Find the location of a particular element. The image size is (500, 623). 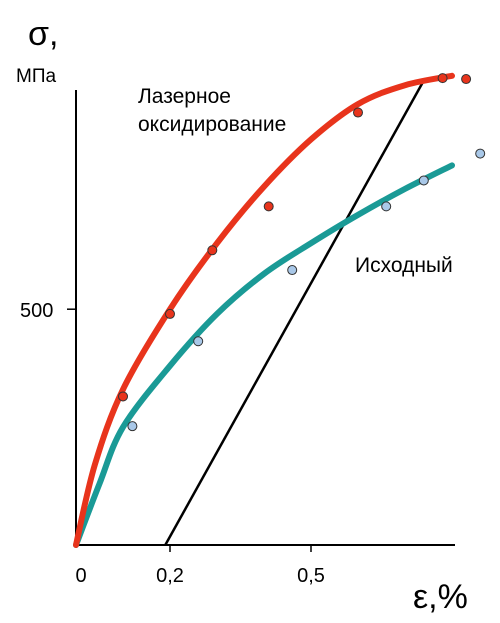

y-axis-unit: МПа is located at coordinates (36, 76).